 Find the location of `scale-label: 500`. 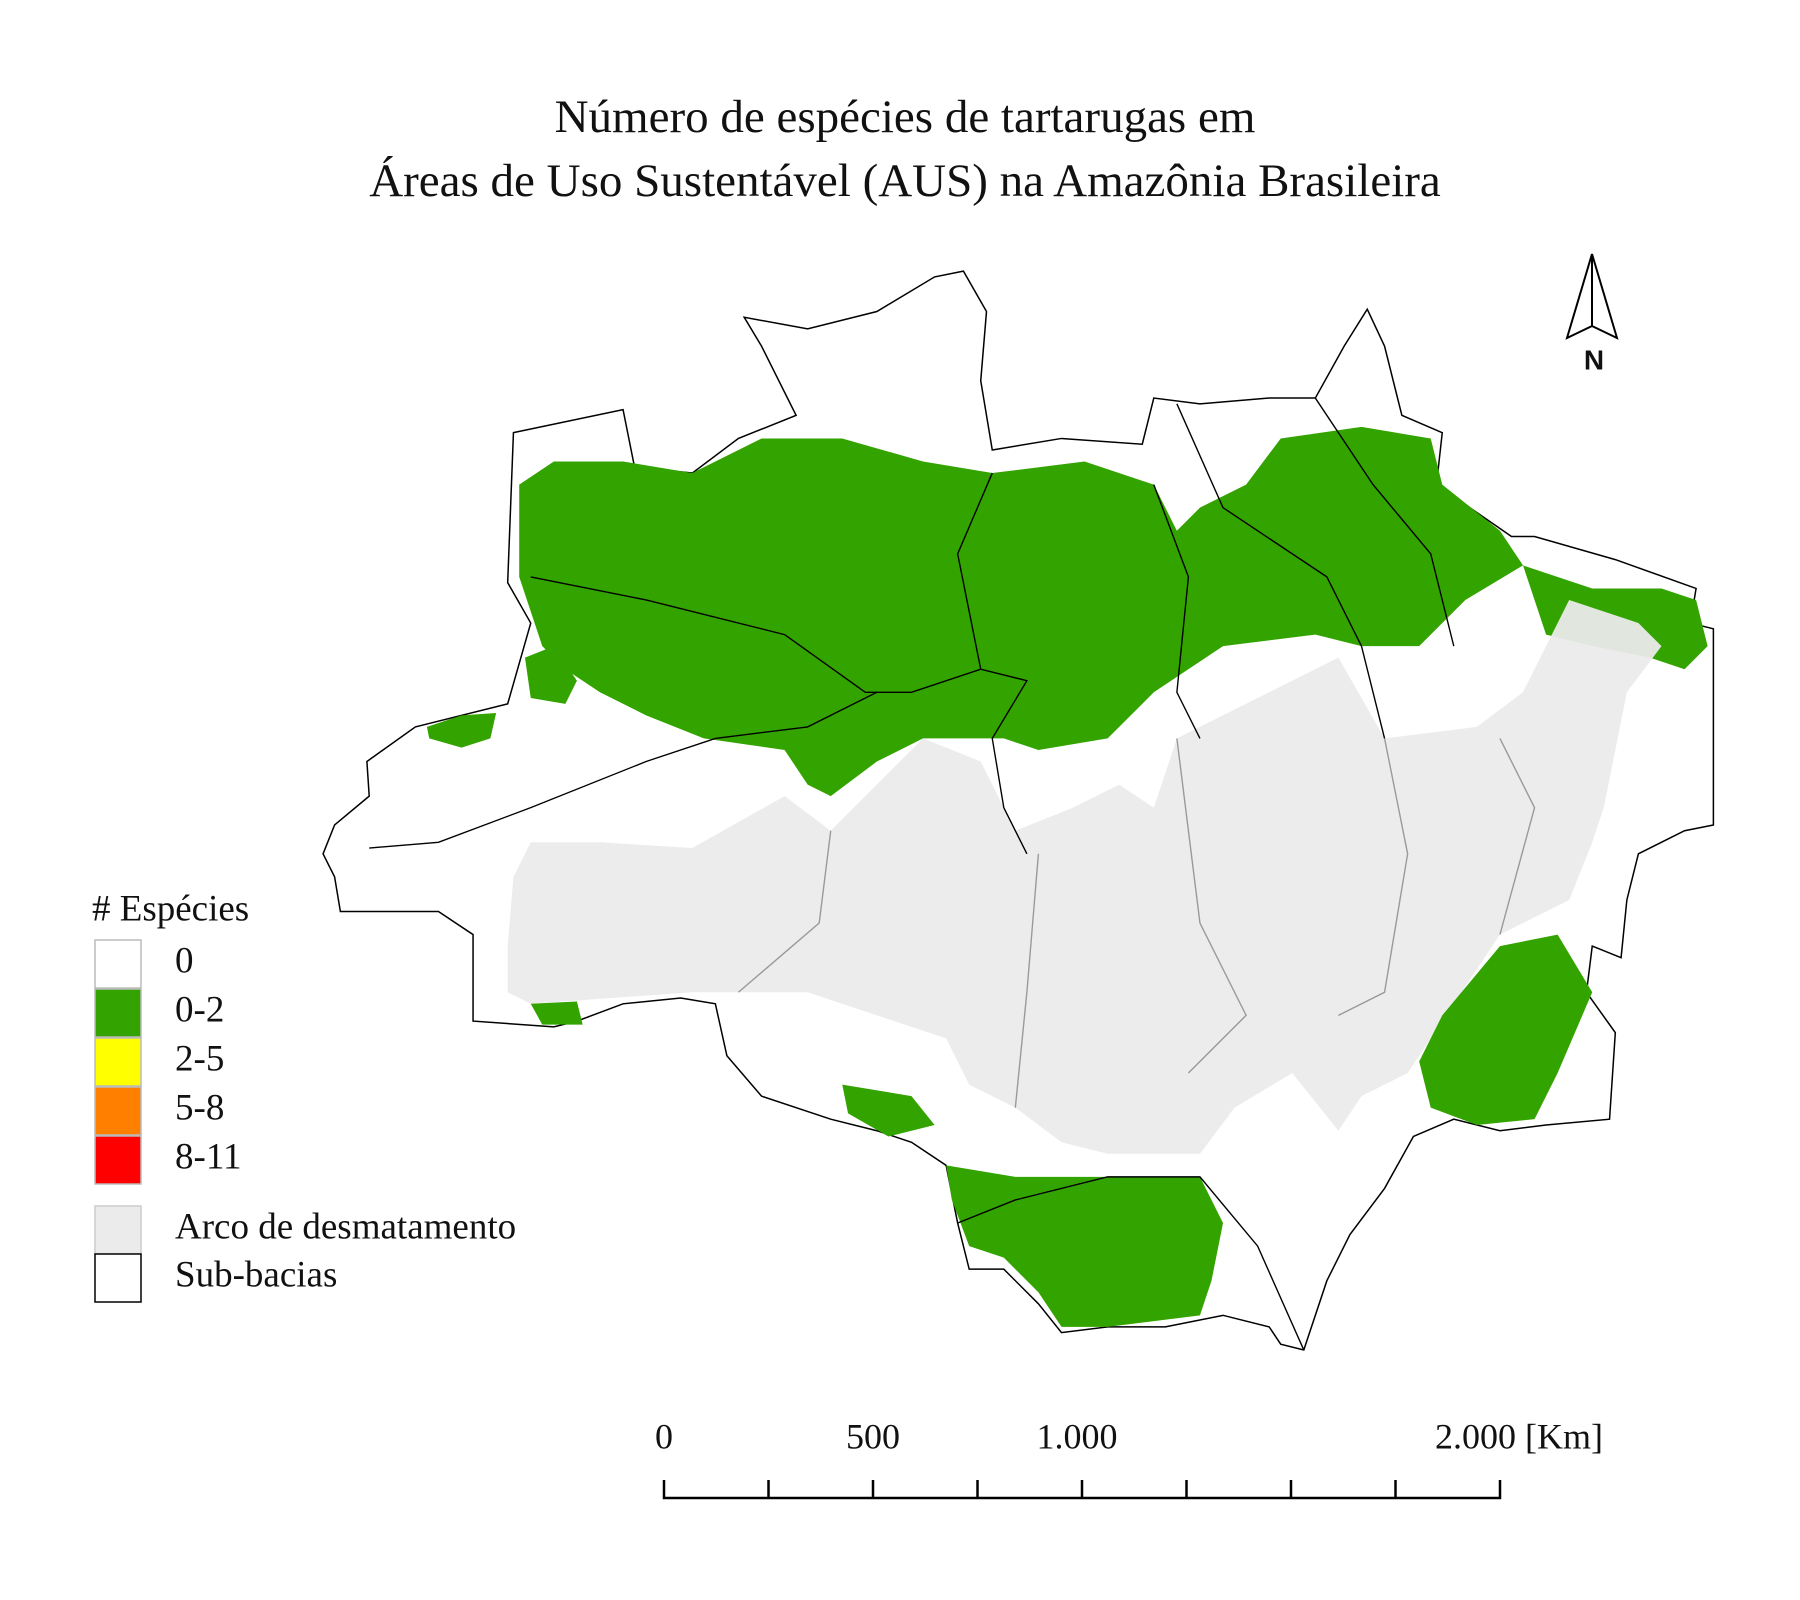

scale-label: 500 is located at coordinates (873, 1436).